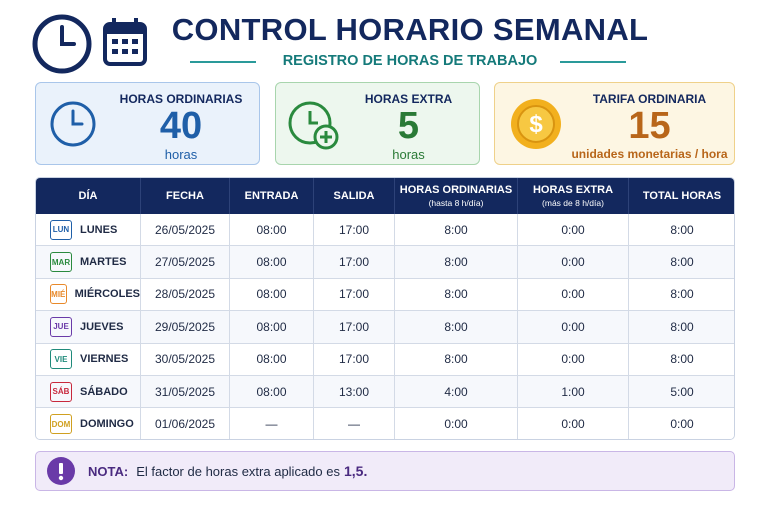 This screenshot has height=512, width=768. Describe the element at coordinates (354, 196) in the screenshot. I see `column-header: SALIDA` at that location.